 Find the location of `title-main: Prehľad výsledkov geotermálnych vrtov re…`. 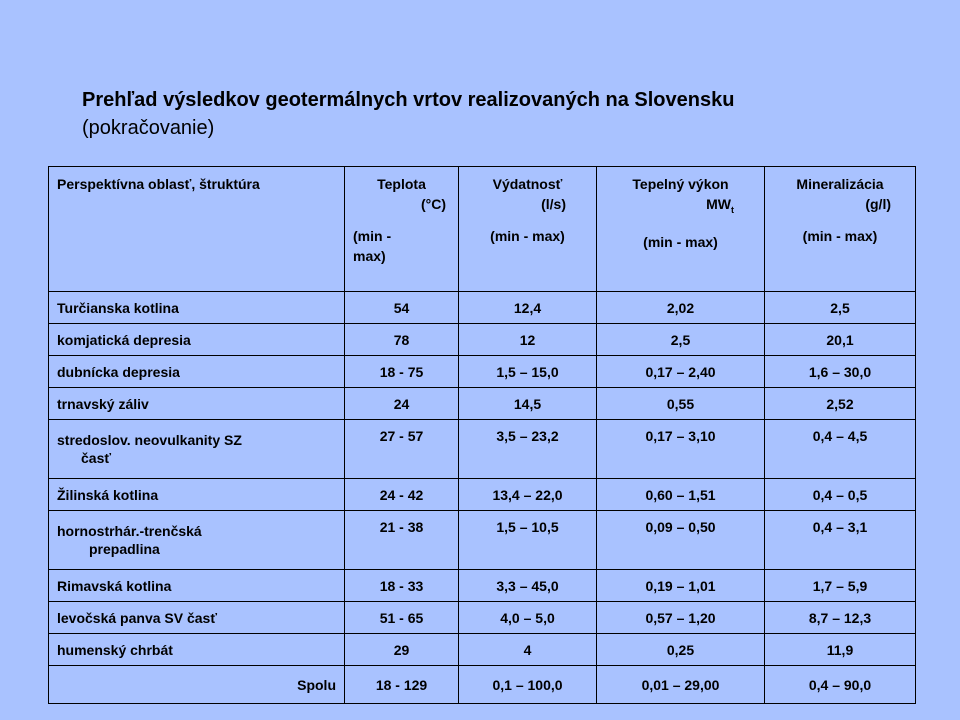

title-main: Prehľad výsledkov geotermálnych vrtov re… is located at coordinates (408, 100).